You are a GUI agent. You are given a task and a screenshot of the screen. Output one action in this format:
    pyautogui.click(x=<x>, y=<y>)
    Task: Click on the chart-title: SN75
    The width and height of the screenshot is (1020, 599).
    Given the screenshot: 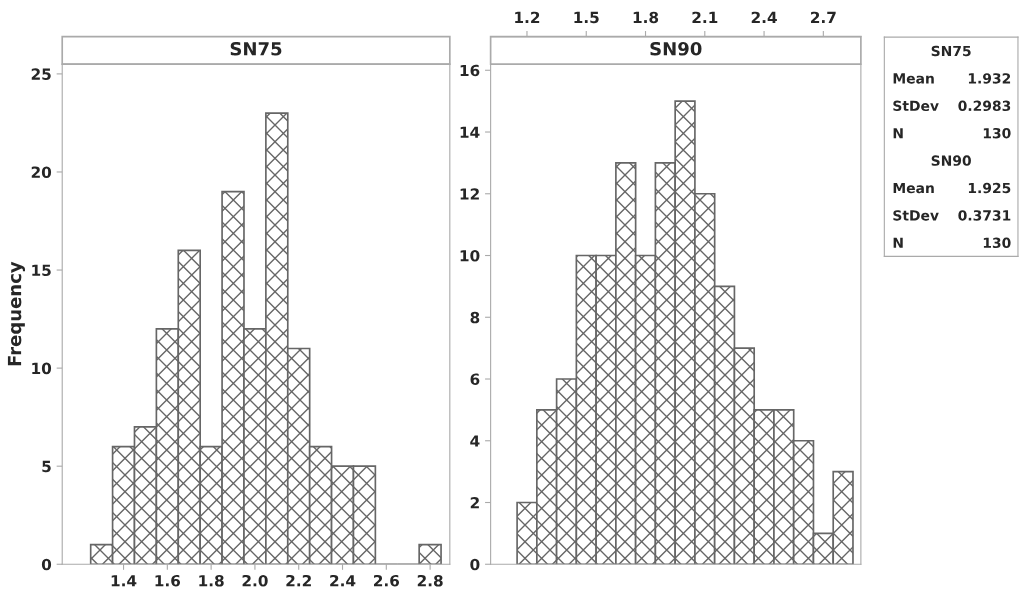 What is the action you would take?
    pyautogui.click(x=256, y=48)
    